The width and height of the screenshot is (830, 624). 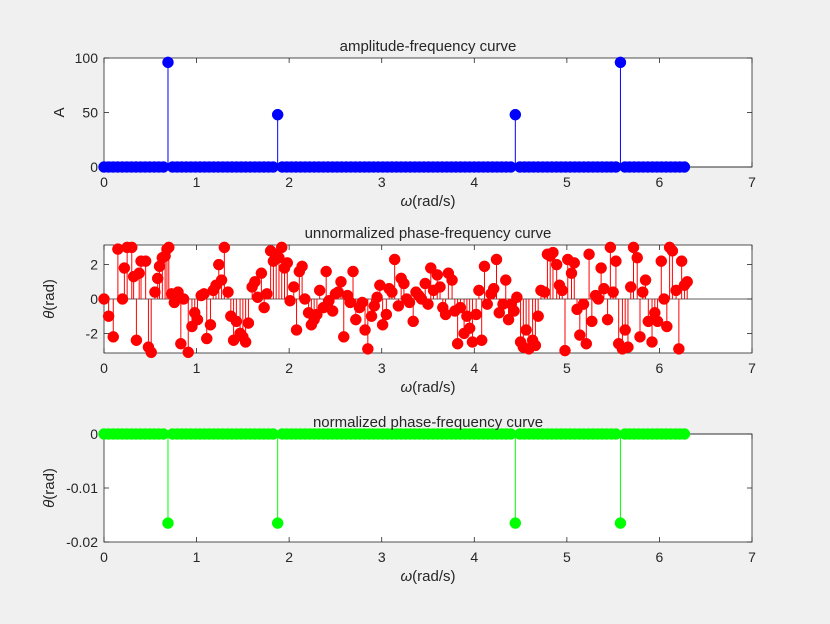 What do you see at coordinates (49, 504) in the screenshot?
I see `y-axis-label-symbol: θ` at bounding box center [49, 504].